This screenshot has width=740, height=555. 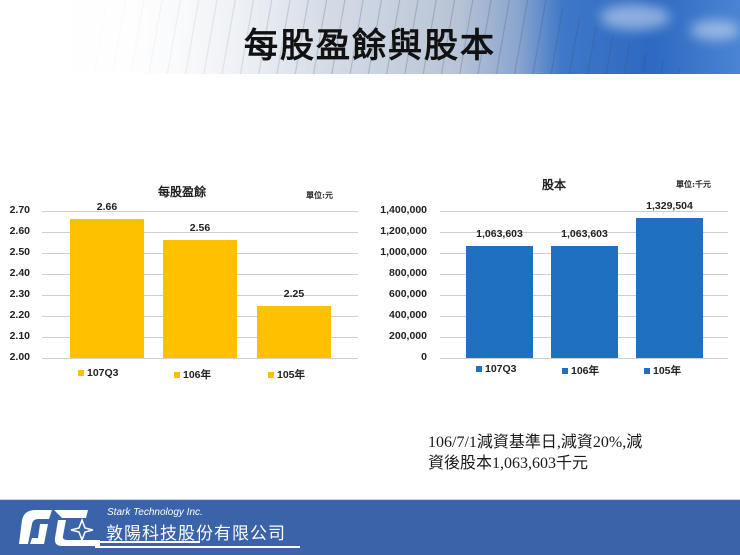 What do you see at coordinates (19, 315) in the screenshot?
I see `eps-y-tick: 2.20` at bounding box center [19, 315].